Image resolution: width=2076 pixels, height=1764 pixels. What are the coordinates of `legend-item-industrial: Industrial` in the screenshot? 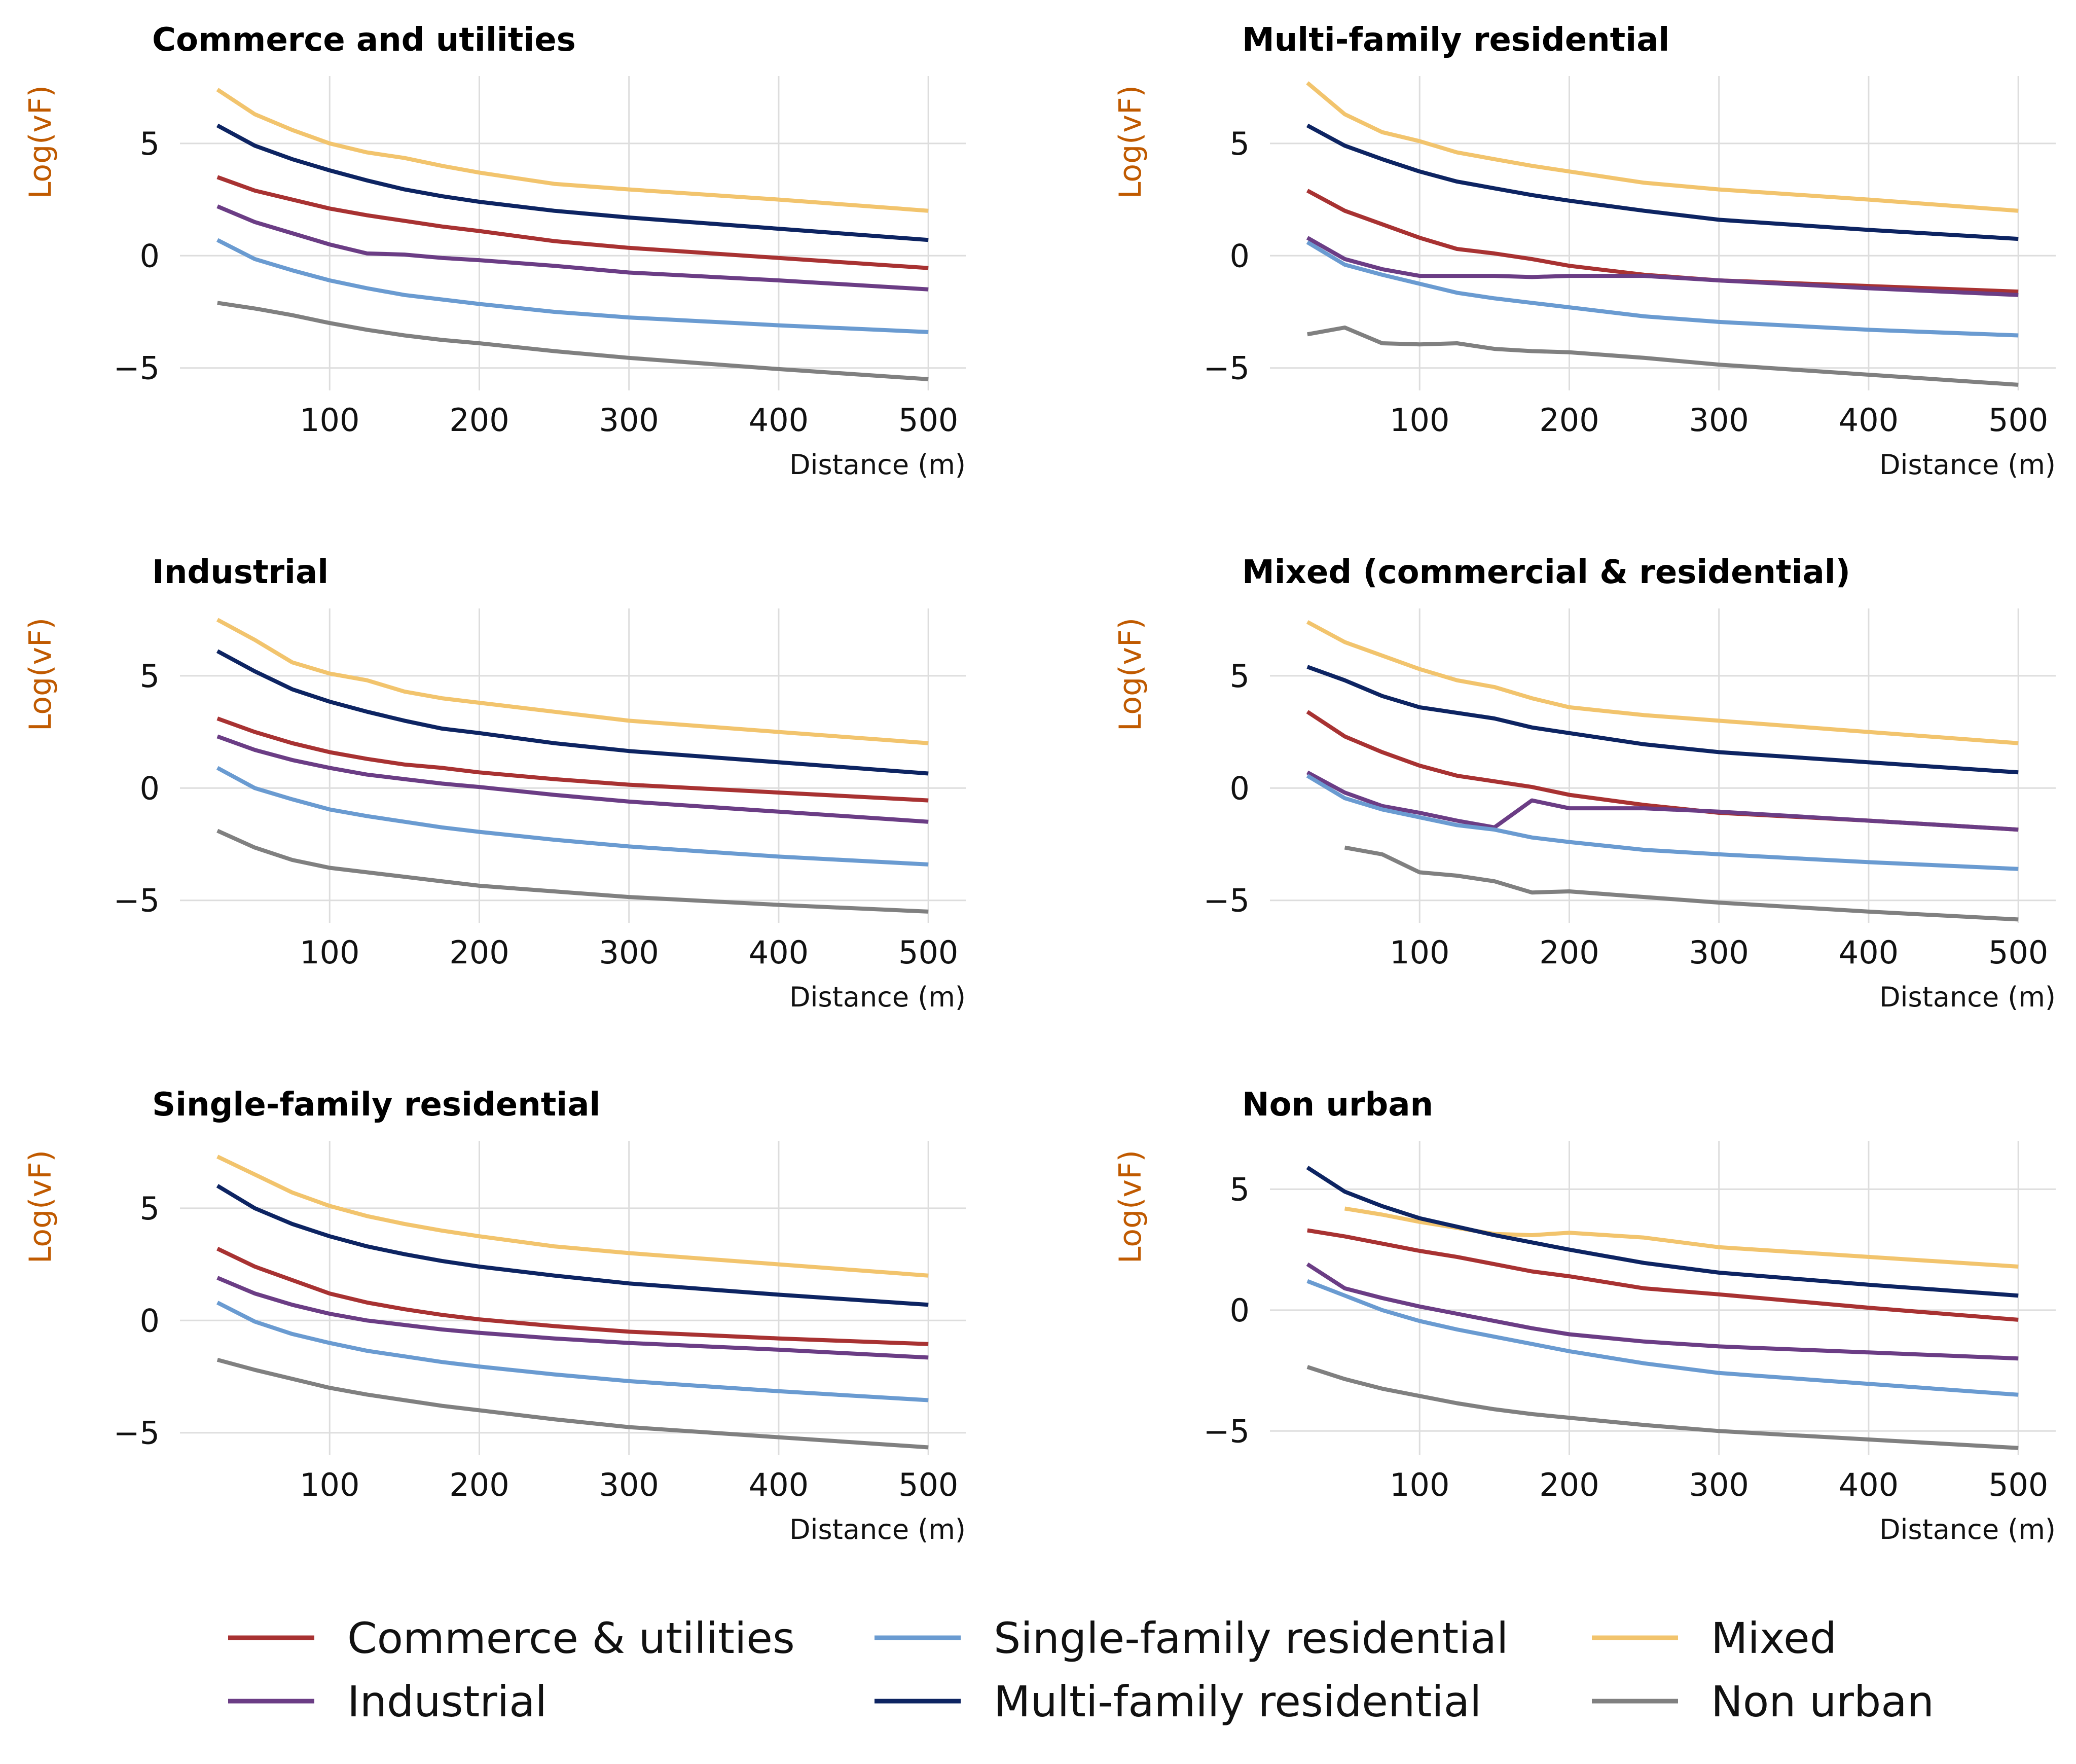 It's located at (387, 1701).